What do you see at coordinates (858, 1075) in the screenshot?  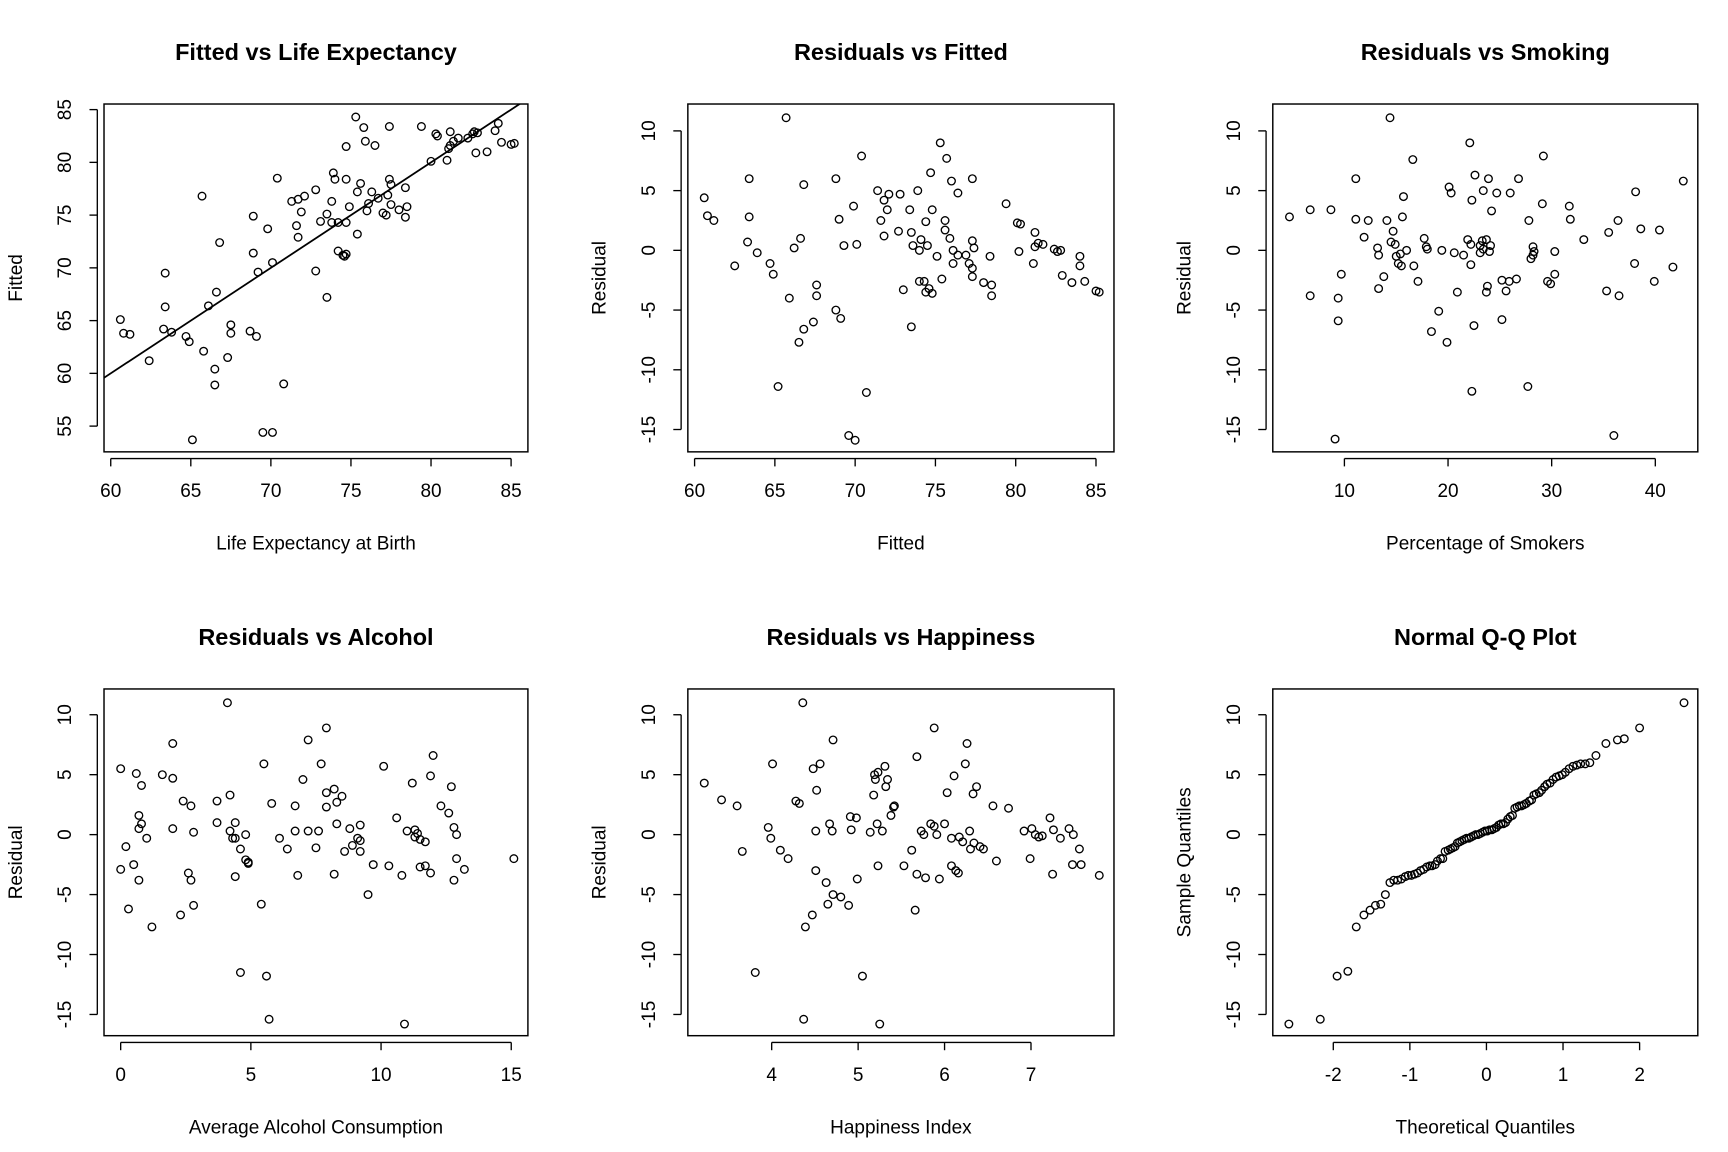 I see `x-tick-label: 5` at bounding box center [858, 1075].